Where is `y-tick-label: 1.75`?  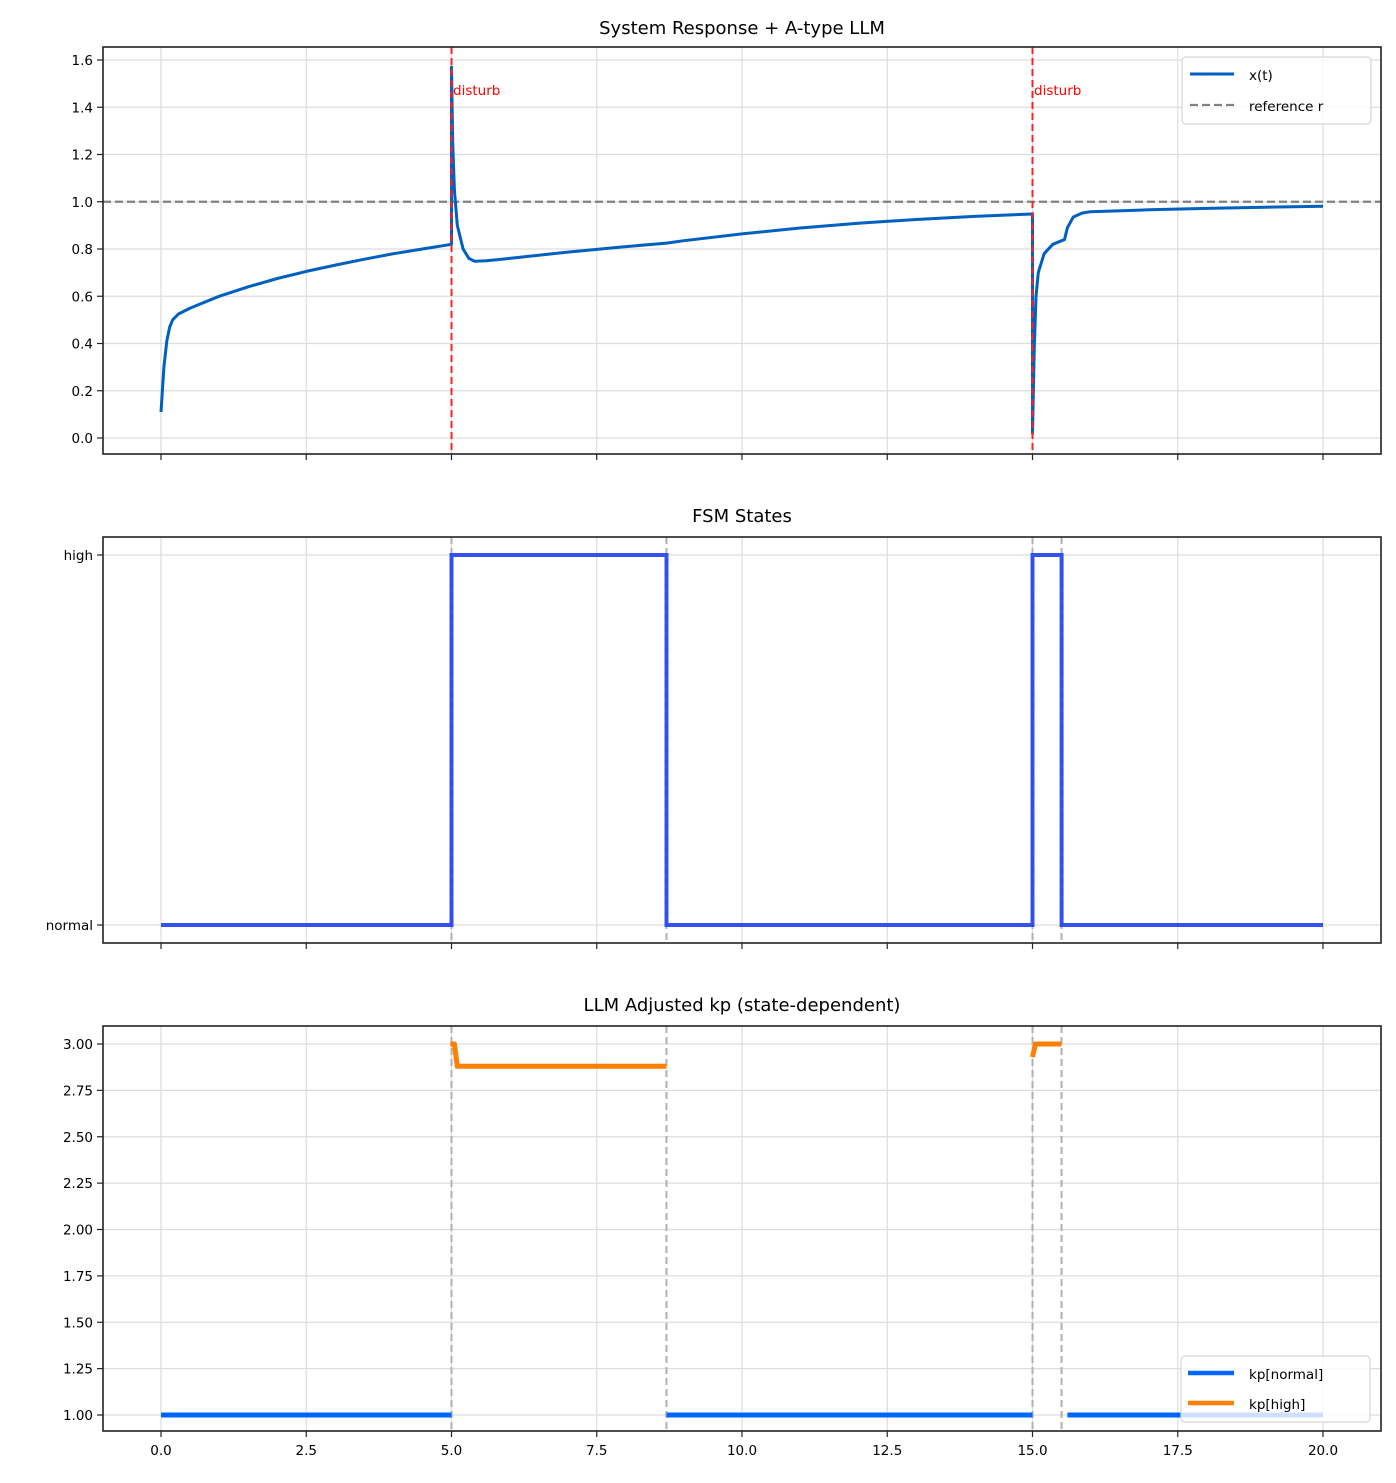 y-tick-label: 1.75 is located at coordinates (78, 1277).